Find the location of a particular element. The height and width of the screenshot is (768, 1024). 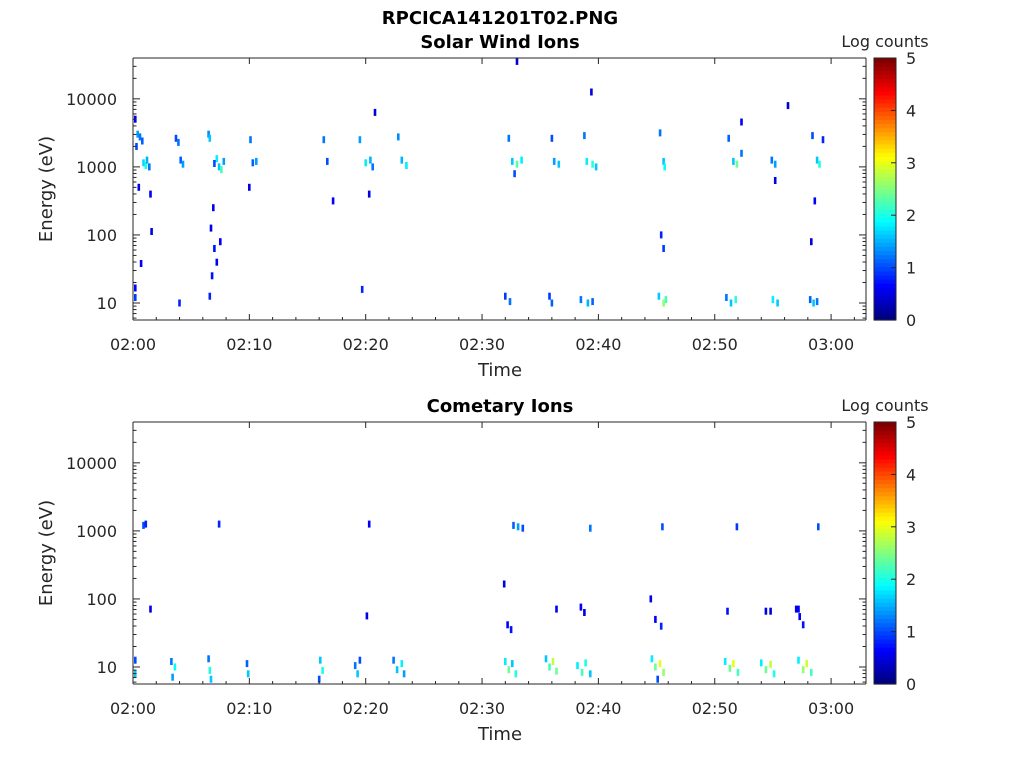

y-tick-label: 10 is located at coordinates (107, 667).